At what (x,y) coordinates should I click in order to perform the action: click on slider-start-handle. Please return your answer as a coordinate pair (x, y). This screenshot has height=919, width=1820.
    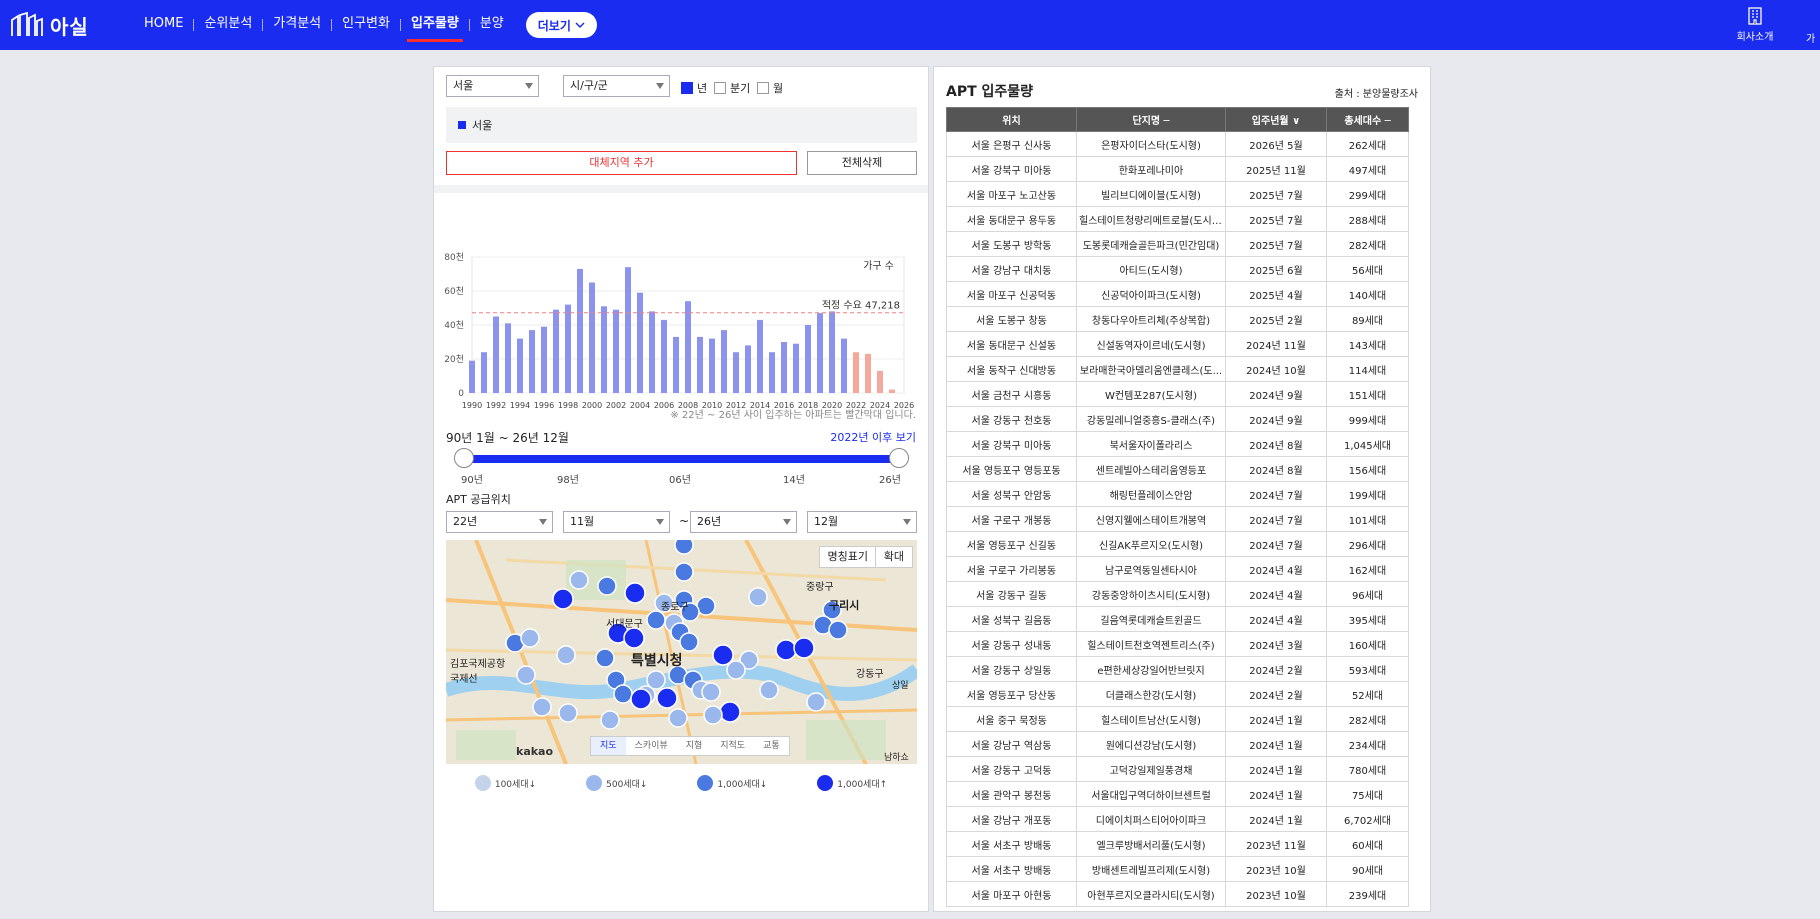
    Looking at the image, I should click on (464, 458).